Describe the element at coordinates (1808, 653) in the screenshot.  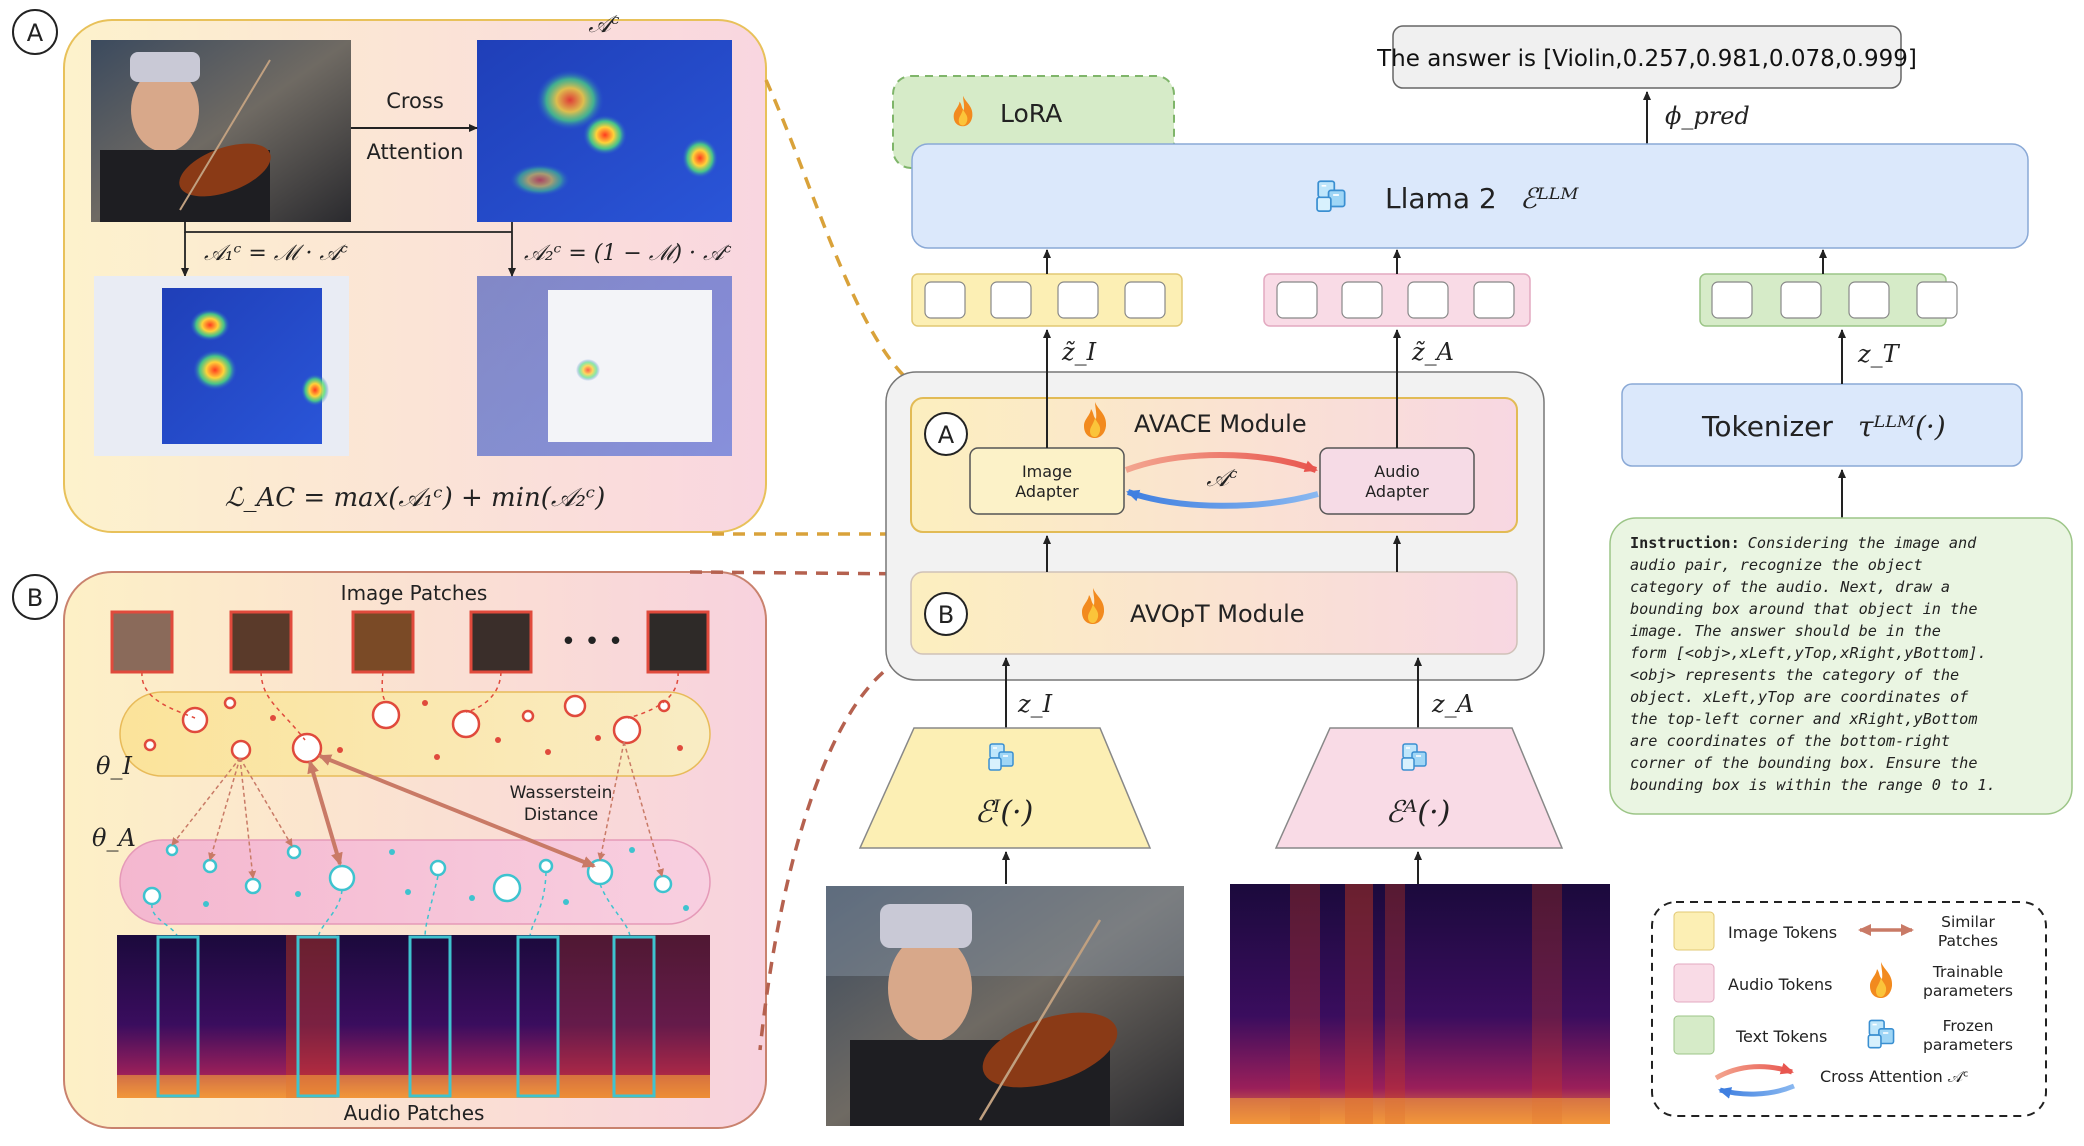
I see `instruction-line: form [<obj>,xLeft,yTop,xRight,yBottom].` at that location.